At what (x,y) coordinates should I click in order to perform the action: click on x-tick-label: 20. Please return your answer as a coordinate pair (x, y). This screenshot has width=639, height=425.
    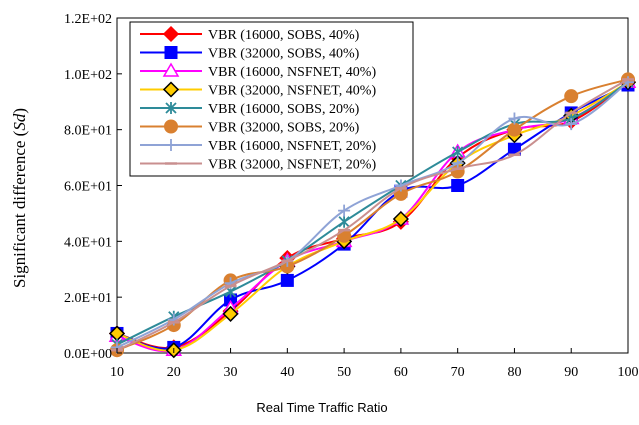
    Looking at the image, I should click on (174, 372).